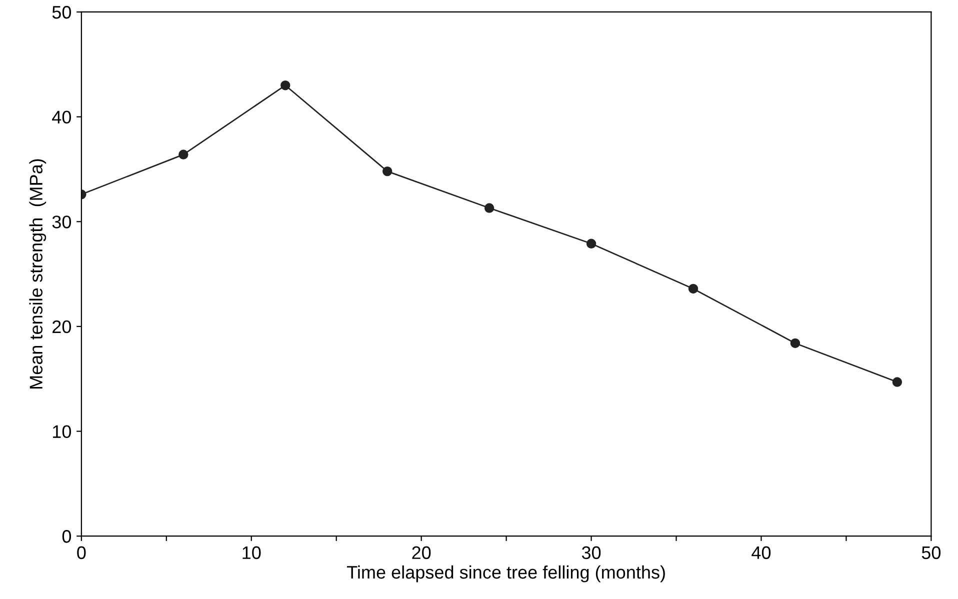  Describe the element at coordinates (505, 573) in the screenshot. I see `x-axis-title: Time elapsed since tree felling (months)` at that location.